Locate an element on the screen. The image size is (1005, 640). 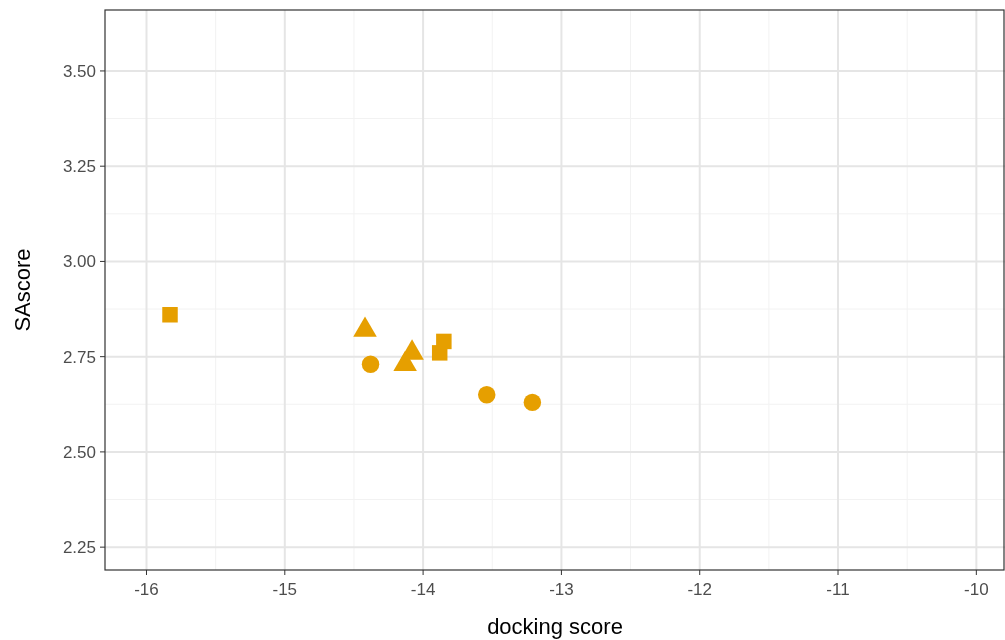
x-tick-label: -15 is located at coordinates (285, 589).